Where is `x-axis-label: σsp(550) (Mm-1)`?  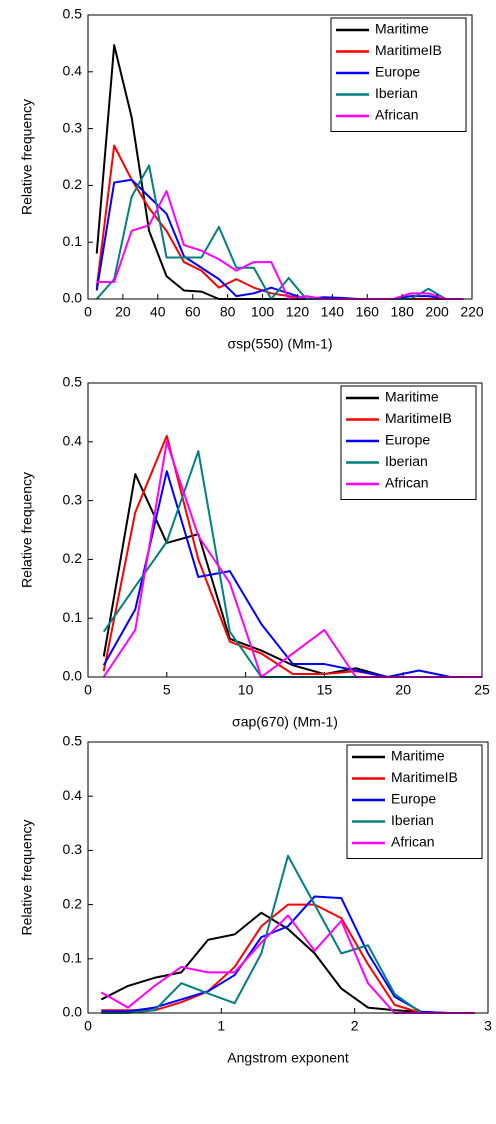 x-axis-label: σsp(550) (Mm-1) is located at coordinates (279, 344).